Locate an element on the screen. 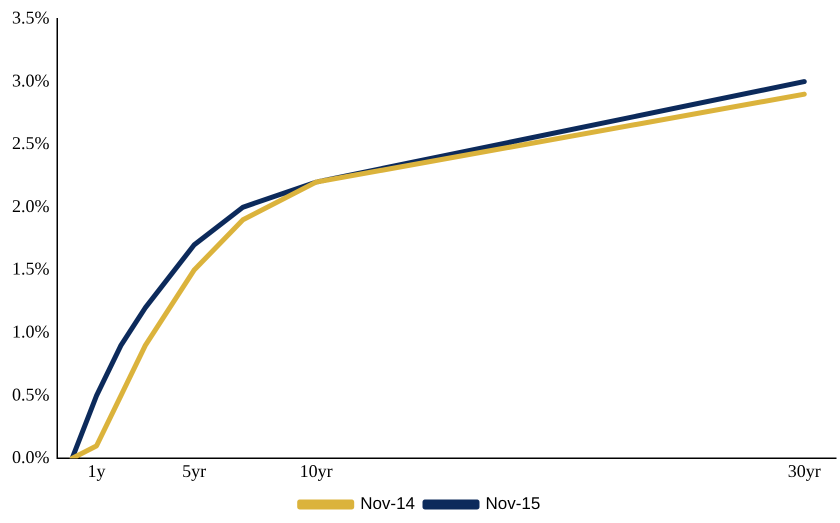 The height and width of the screenshot is (523, 840). y-tick-label: 1.5% is located at coordinates (31, 268).